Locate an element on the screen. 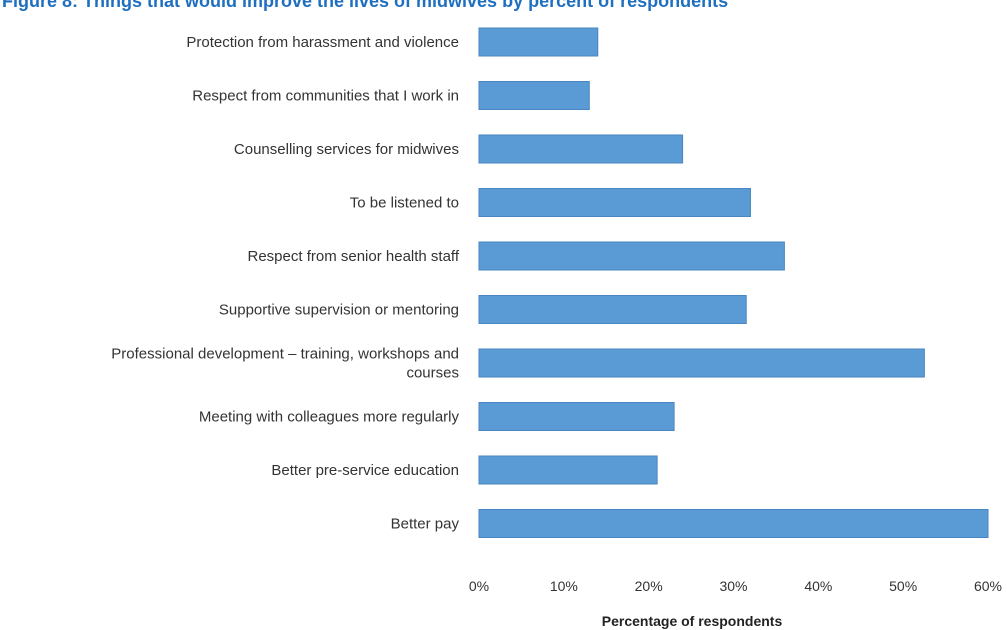  category-label: Protection from harassment and violence is located at coordinates (322, 42).